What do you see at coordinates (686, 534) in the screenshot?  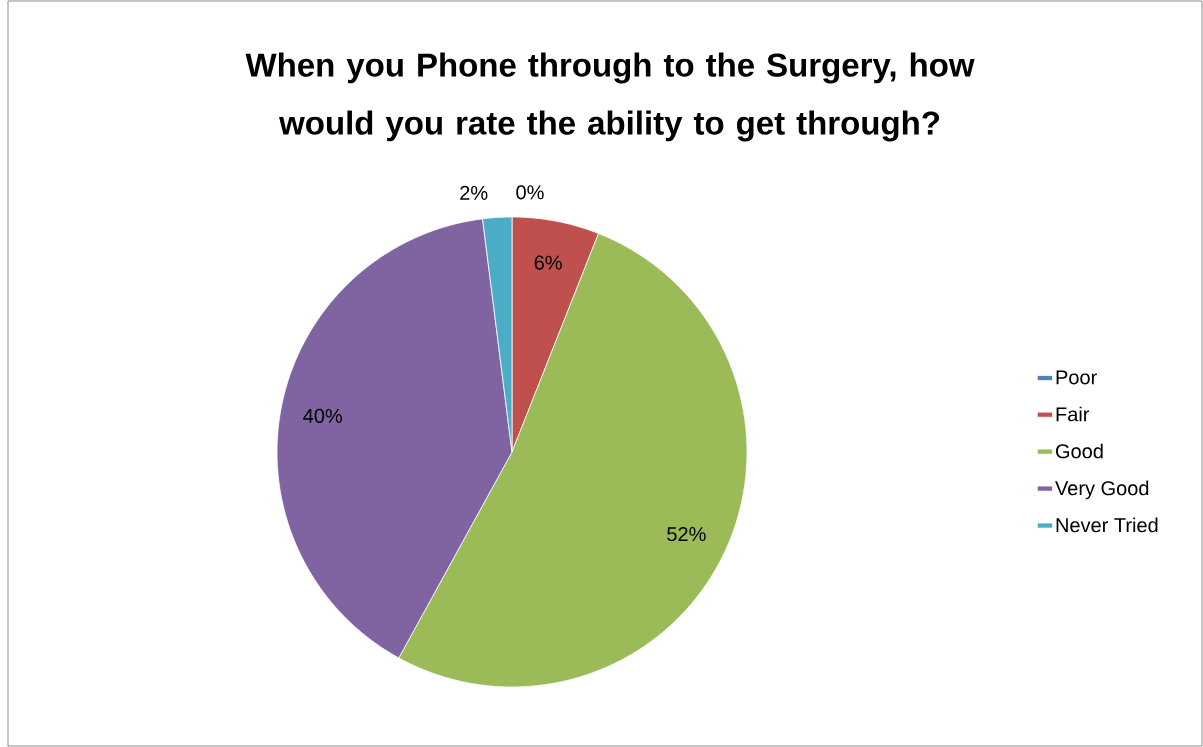 I see `data-label: 52%` at bounding box center [686, 534].